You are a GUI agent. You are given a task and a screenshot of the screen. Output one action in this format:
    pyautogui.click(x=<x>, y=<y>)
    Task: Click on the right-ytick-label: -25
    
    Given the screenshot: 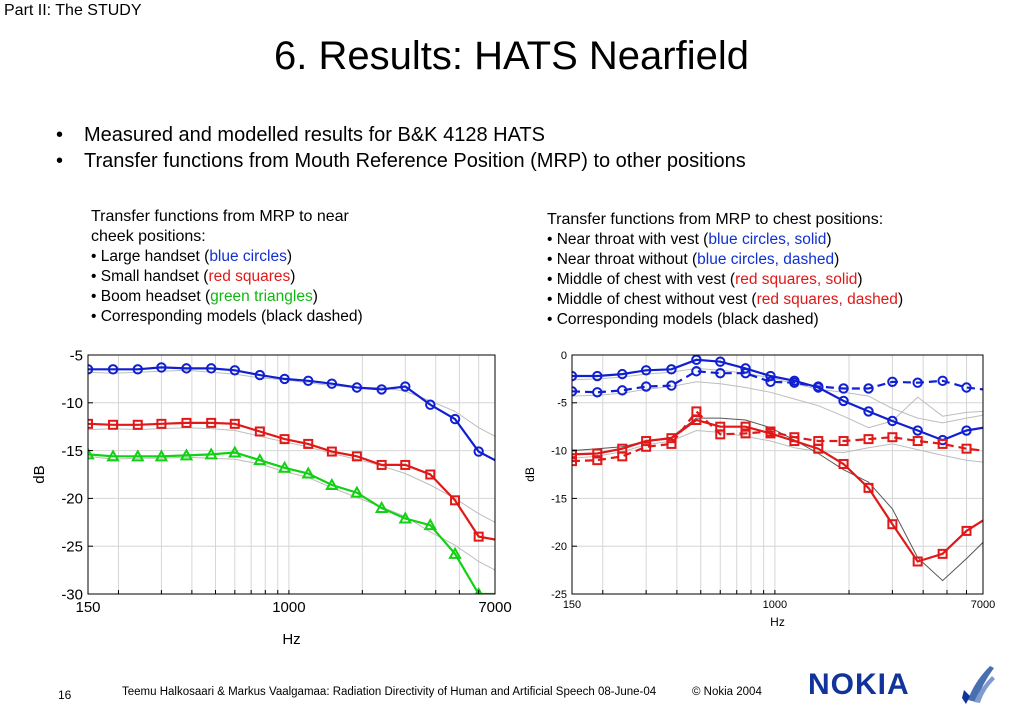 What is the action you would take?
    pyautogui.click(x=559, y=595)
    